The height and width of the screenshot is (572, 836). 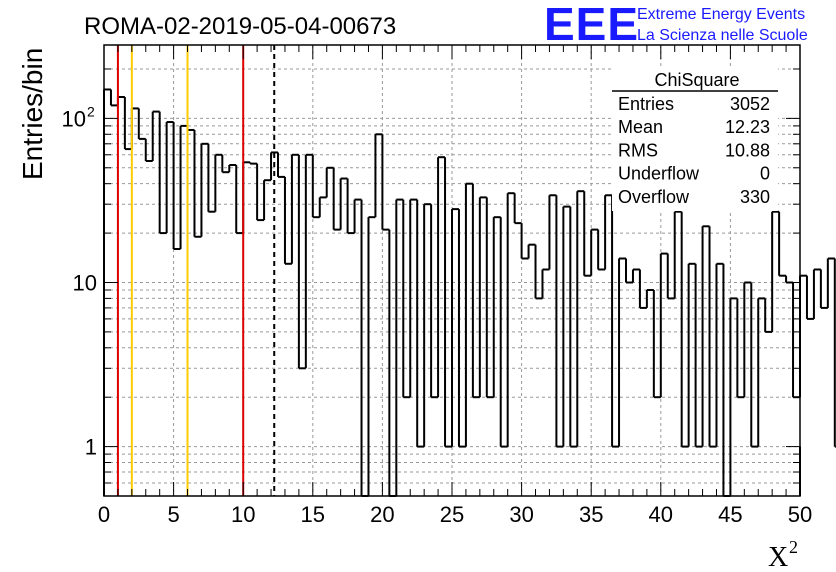 I want to click on x-tick-label: 15, so click(x=313, y=514).